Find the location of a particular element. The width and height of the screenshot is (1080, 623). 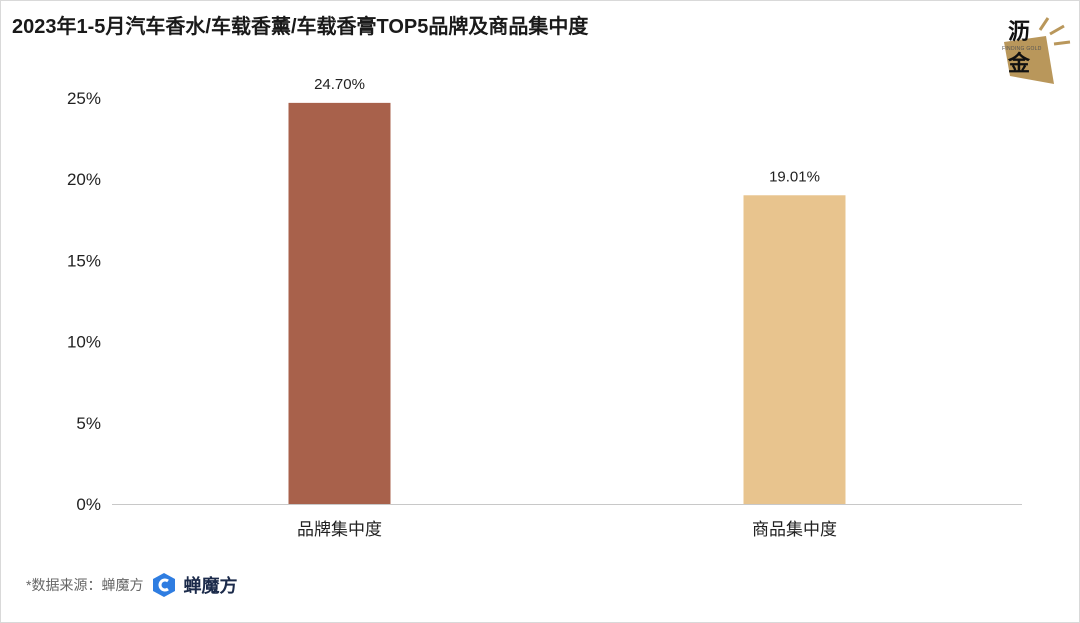

x-category-label: 品牌集中度 is located at coordinates (339, 529).